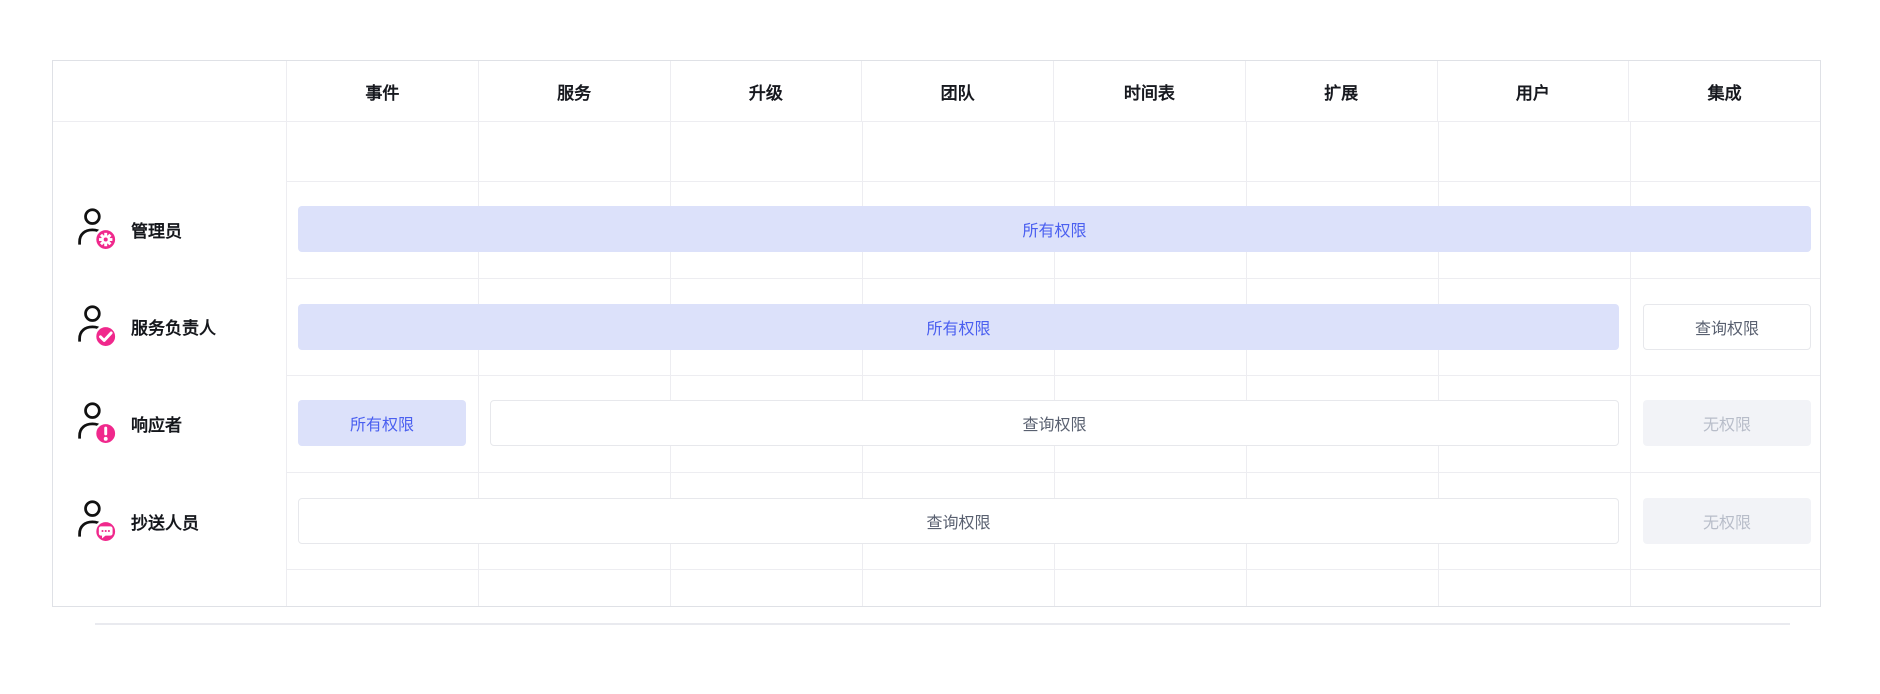  What do you see at coordinates (173, 328) in the screenshot?
I see `role-label: 服务负责人` at bounding box center [173, 328].